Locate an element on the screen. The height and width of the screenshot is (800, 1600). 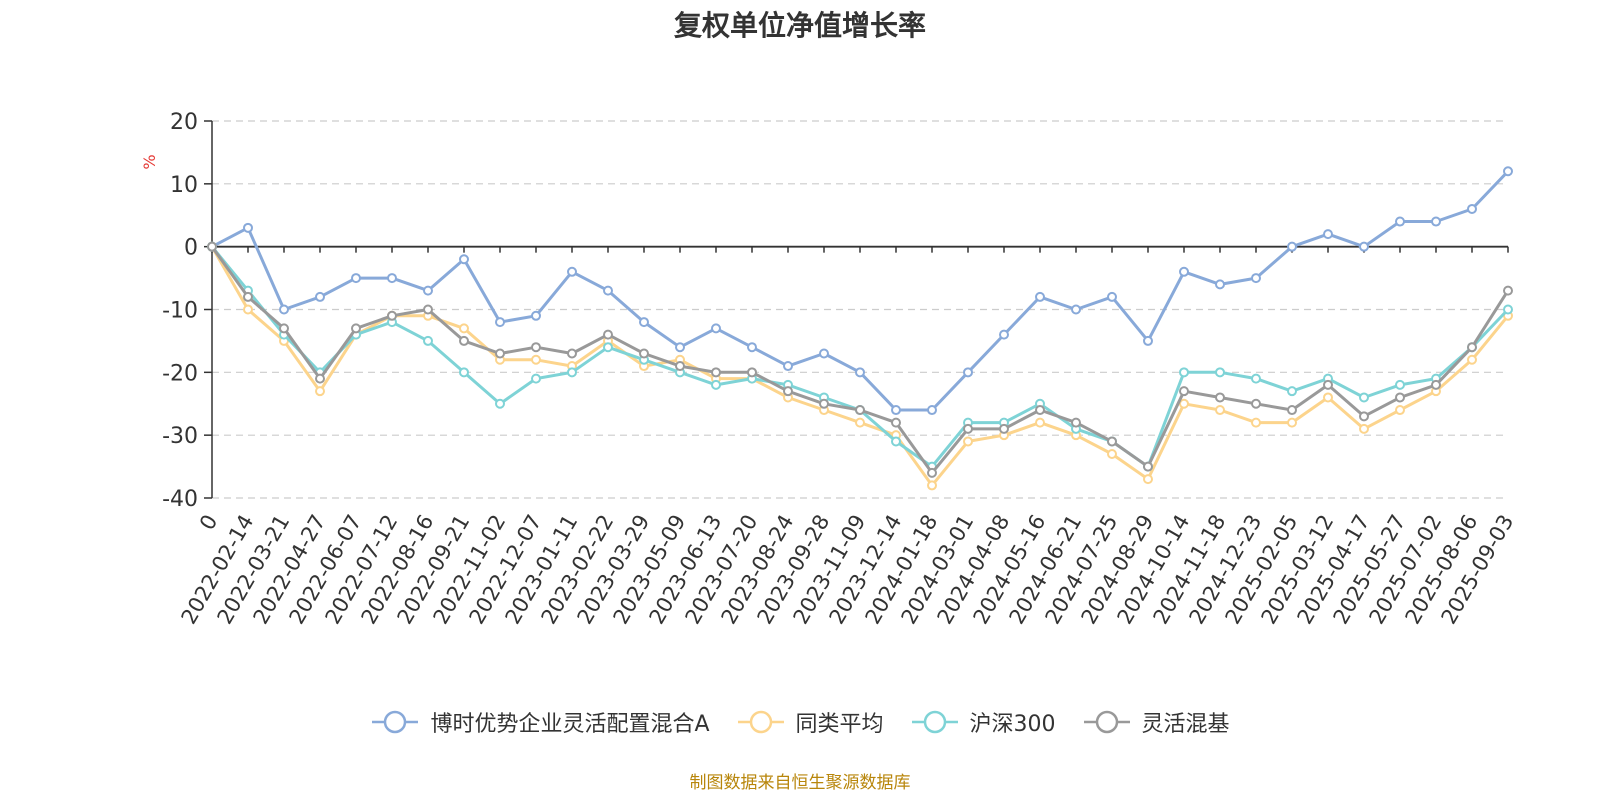
legend-item: 灵活混基 is located at coordinates (1156, 722).